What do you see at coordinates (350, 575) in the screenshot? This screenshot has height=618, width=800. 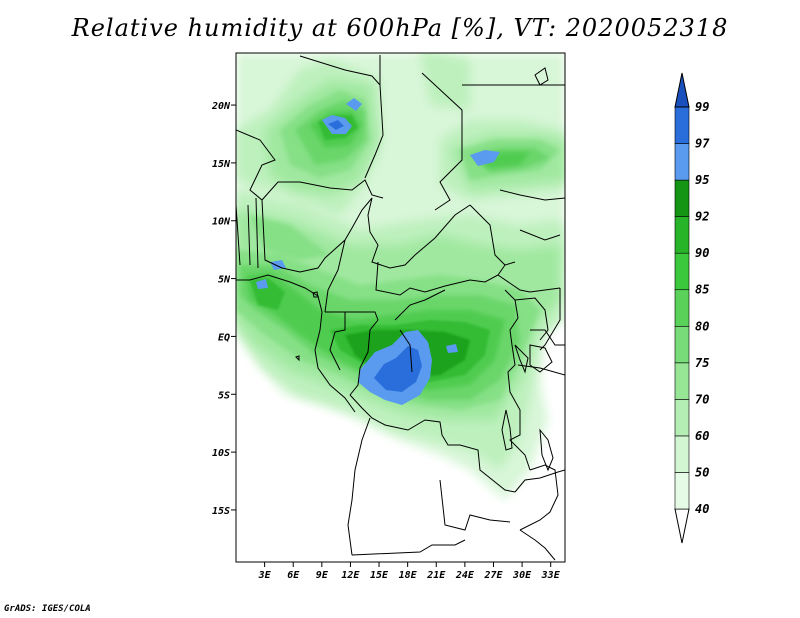 I see `lon-tick-label: 12E` at bounding box center [350, 575].